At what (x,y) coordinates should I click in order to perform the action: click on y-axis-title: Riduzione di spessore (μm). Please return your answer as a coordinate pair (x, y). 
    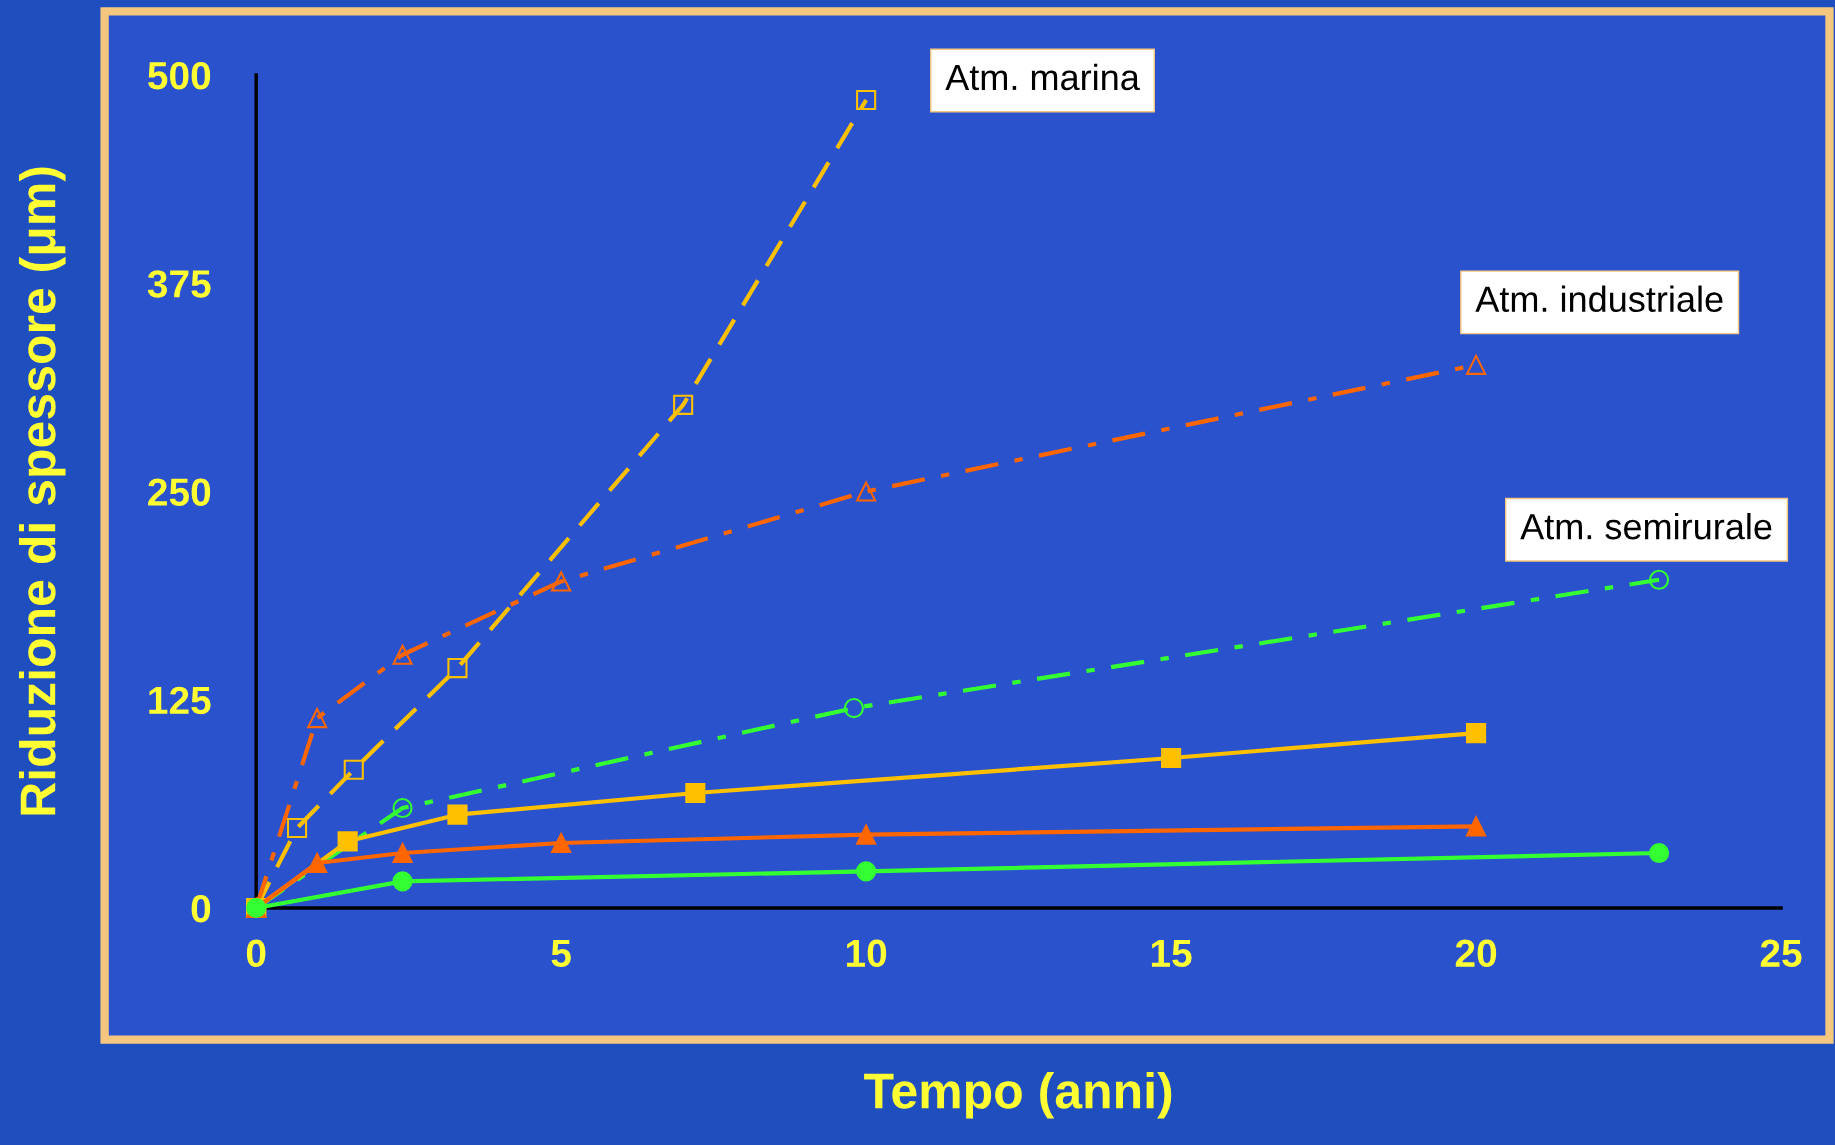
    Looking at the image, I should click on (42, 491).